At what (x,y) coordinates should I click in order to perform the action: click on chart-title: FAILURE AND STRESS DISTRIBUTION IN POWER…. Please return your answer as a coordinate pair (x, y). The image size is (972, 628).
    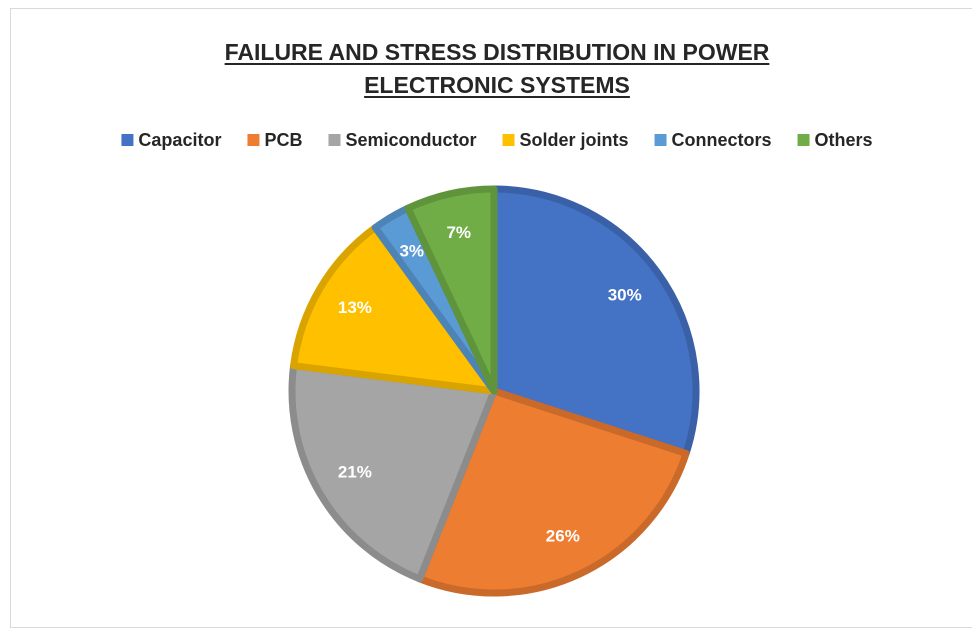
    Looking at the image, I should click on (497, 68).